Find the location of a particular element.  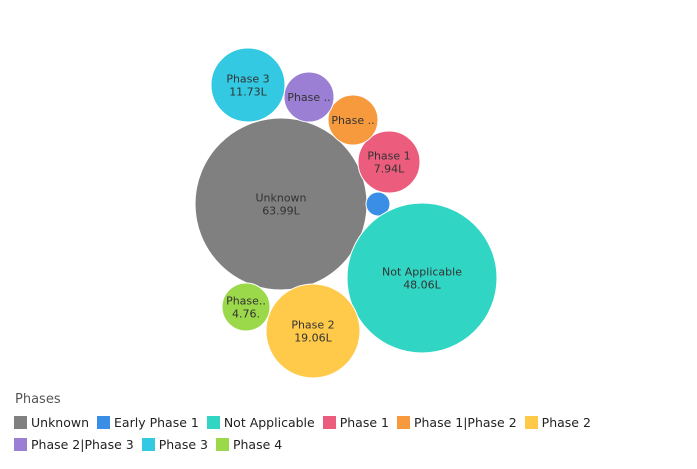

legend-item-phase-1: Phase 1 is located at coordinates (355, 422).